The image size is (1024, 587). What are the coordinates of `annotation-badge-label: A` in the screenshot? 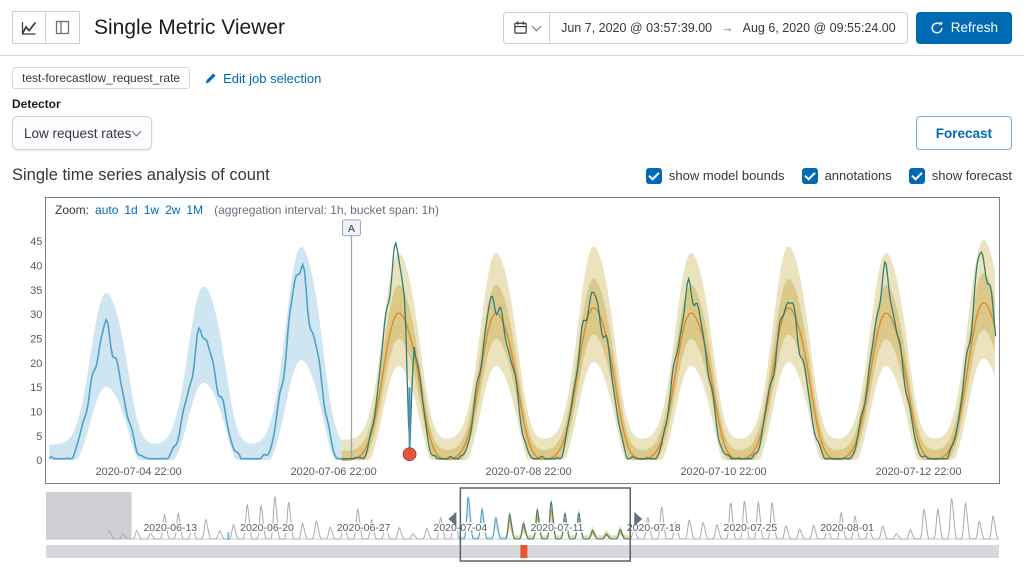 It's located at (351, 229).